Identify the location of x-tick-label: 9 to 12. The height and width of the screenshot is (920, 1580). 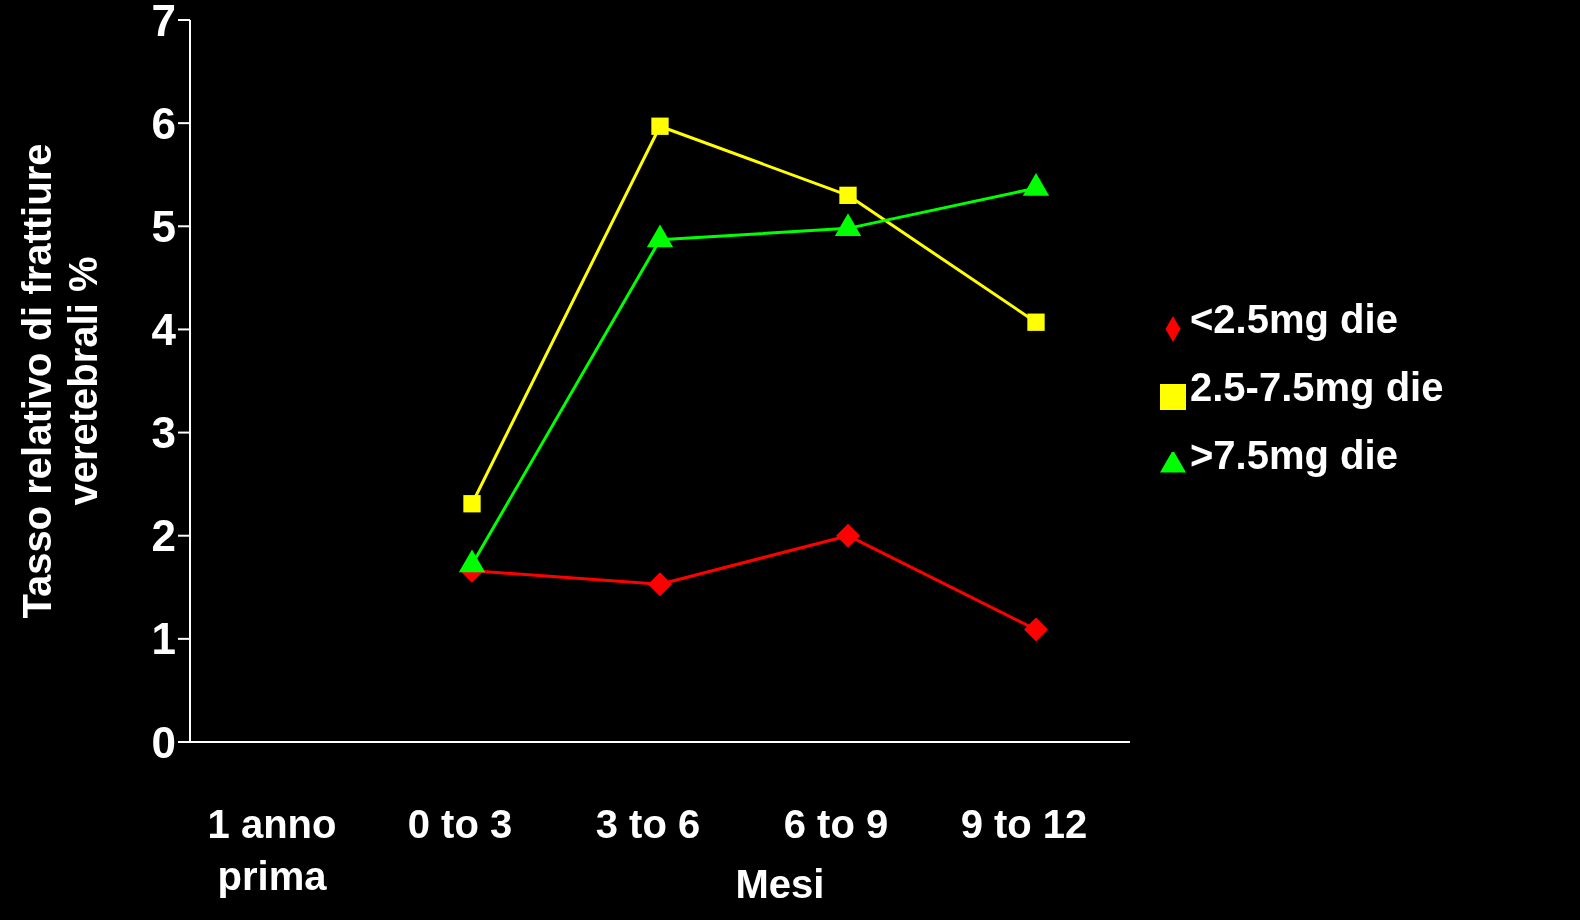
(1024, 824).